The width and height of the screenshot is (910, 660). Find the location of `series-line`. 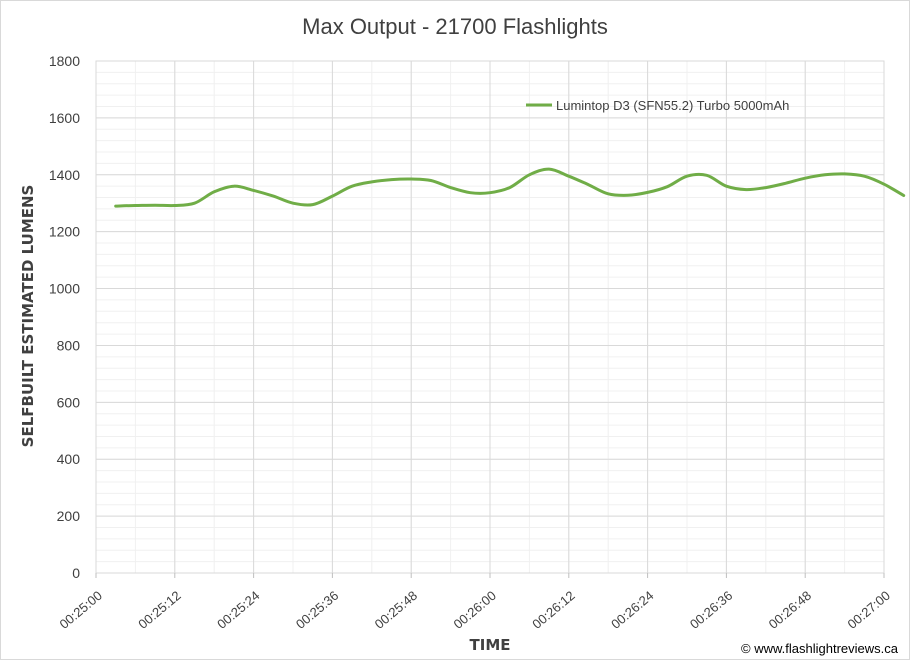

series-line is located at coordinates (510, 187).